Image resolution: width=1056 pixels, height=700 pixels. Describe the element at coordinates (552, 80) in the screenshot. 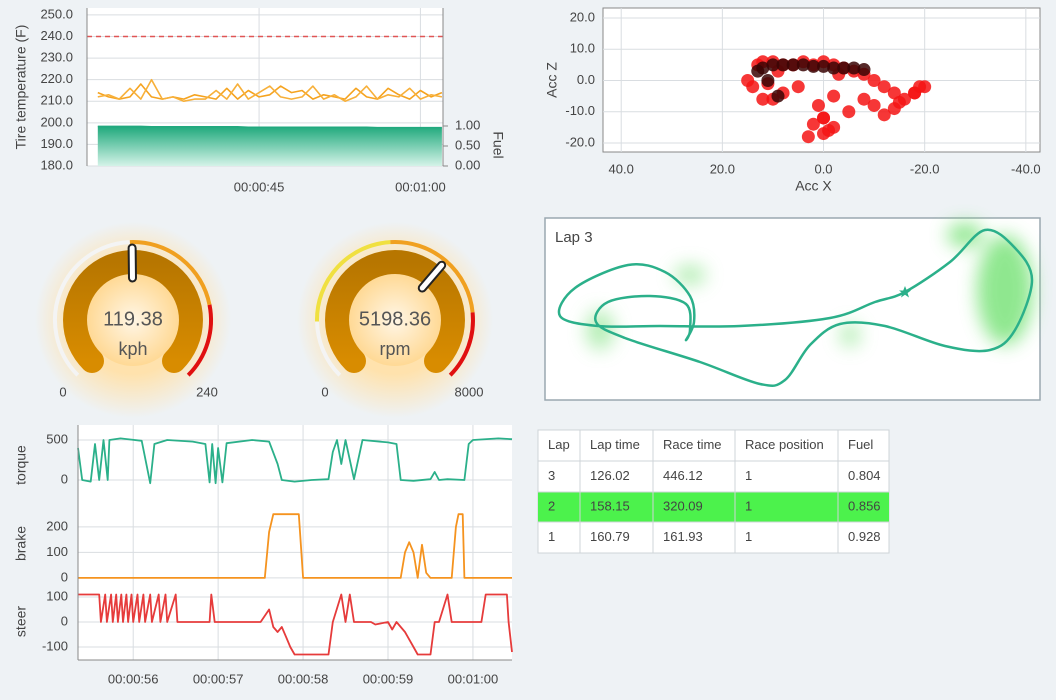

I see `y-axis-label: Acc Z` at that location.